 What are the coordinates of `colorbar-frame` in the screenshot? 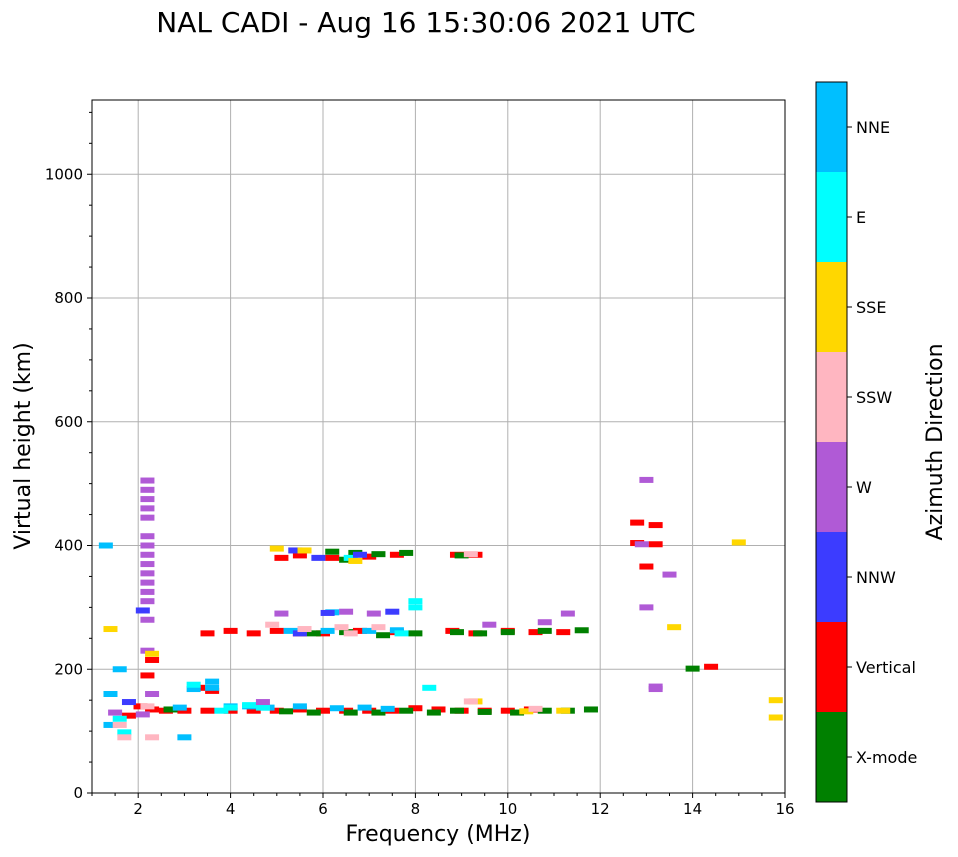 It's located at (831, 442).